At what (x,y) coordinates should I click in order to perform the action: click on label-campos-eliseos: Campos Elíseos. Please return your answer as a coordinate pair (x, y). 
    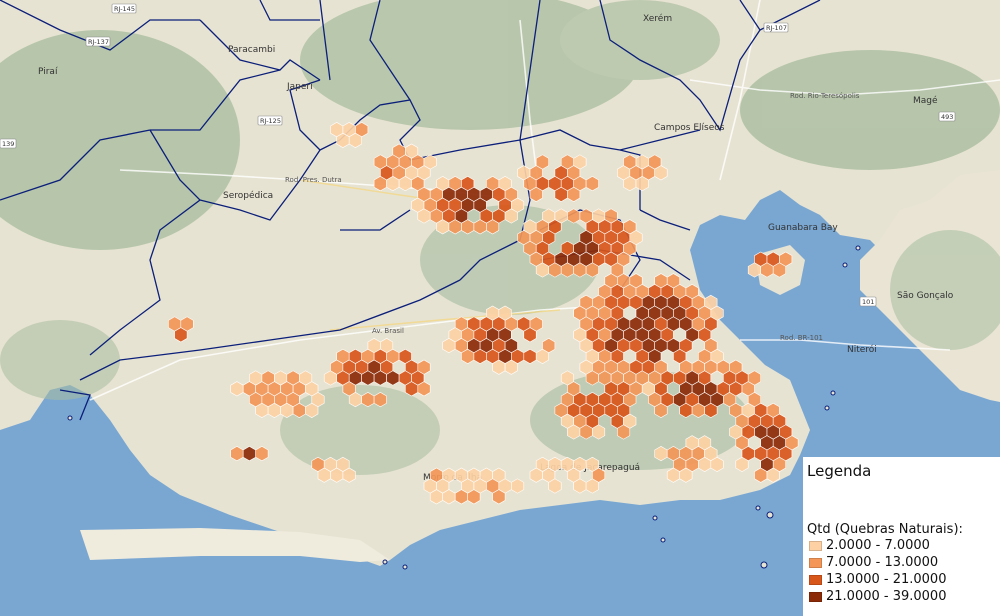
    Looking at the image, I should click on (689, 128).